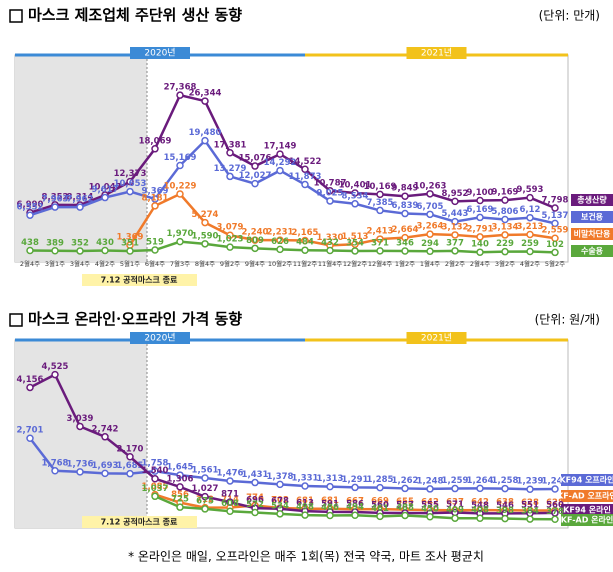 Image resolution: width=613 pixels, height=572 pixels. I want to click on data-label: 1,431, so click(255, 475).